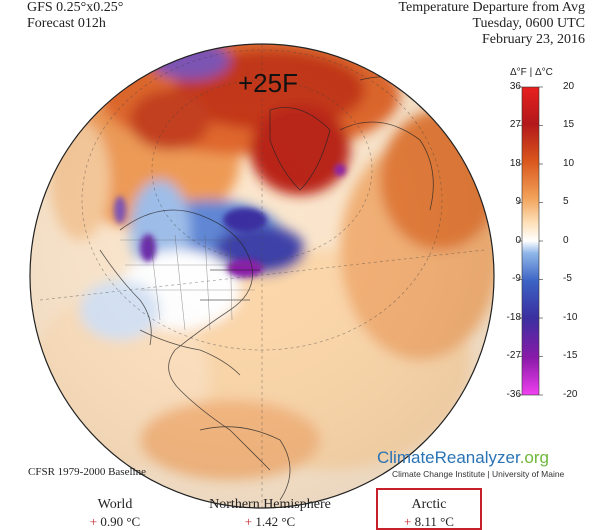 This screenshot has height=530, width=605. I want to click on forecast-hour: Forecast 012h, so click(66, 23).